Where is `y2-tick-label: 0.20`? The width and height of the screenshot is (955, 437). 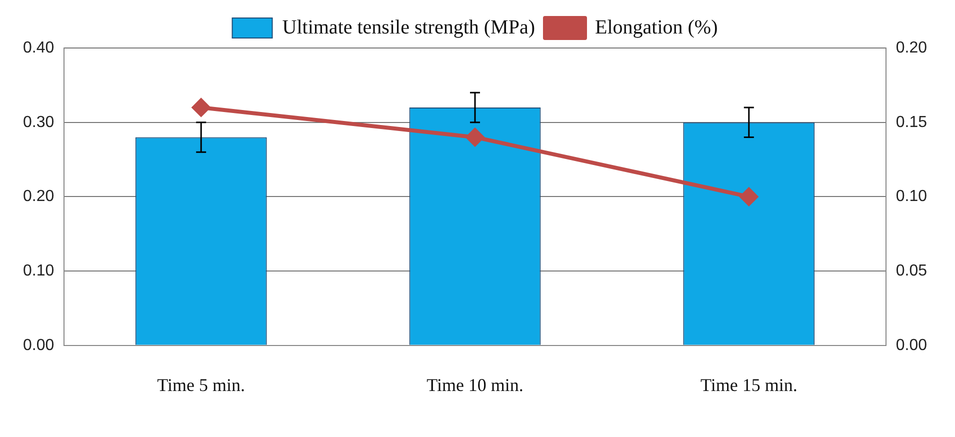 y2-tick-label: 0.20 is located at coordinates (912, 47).